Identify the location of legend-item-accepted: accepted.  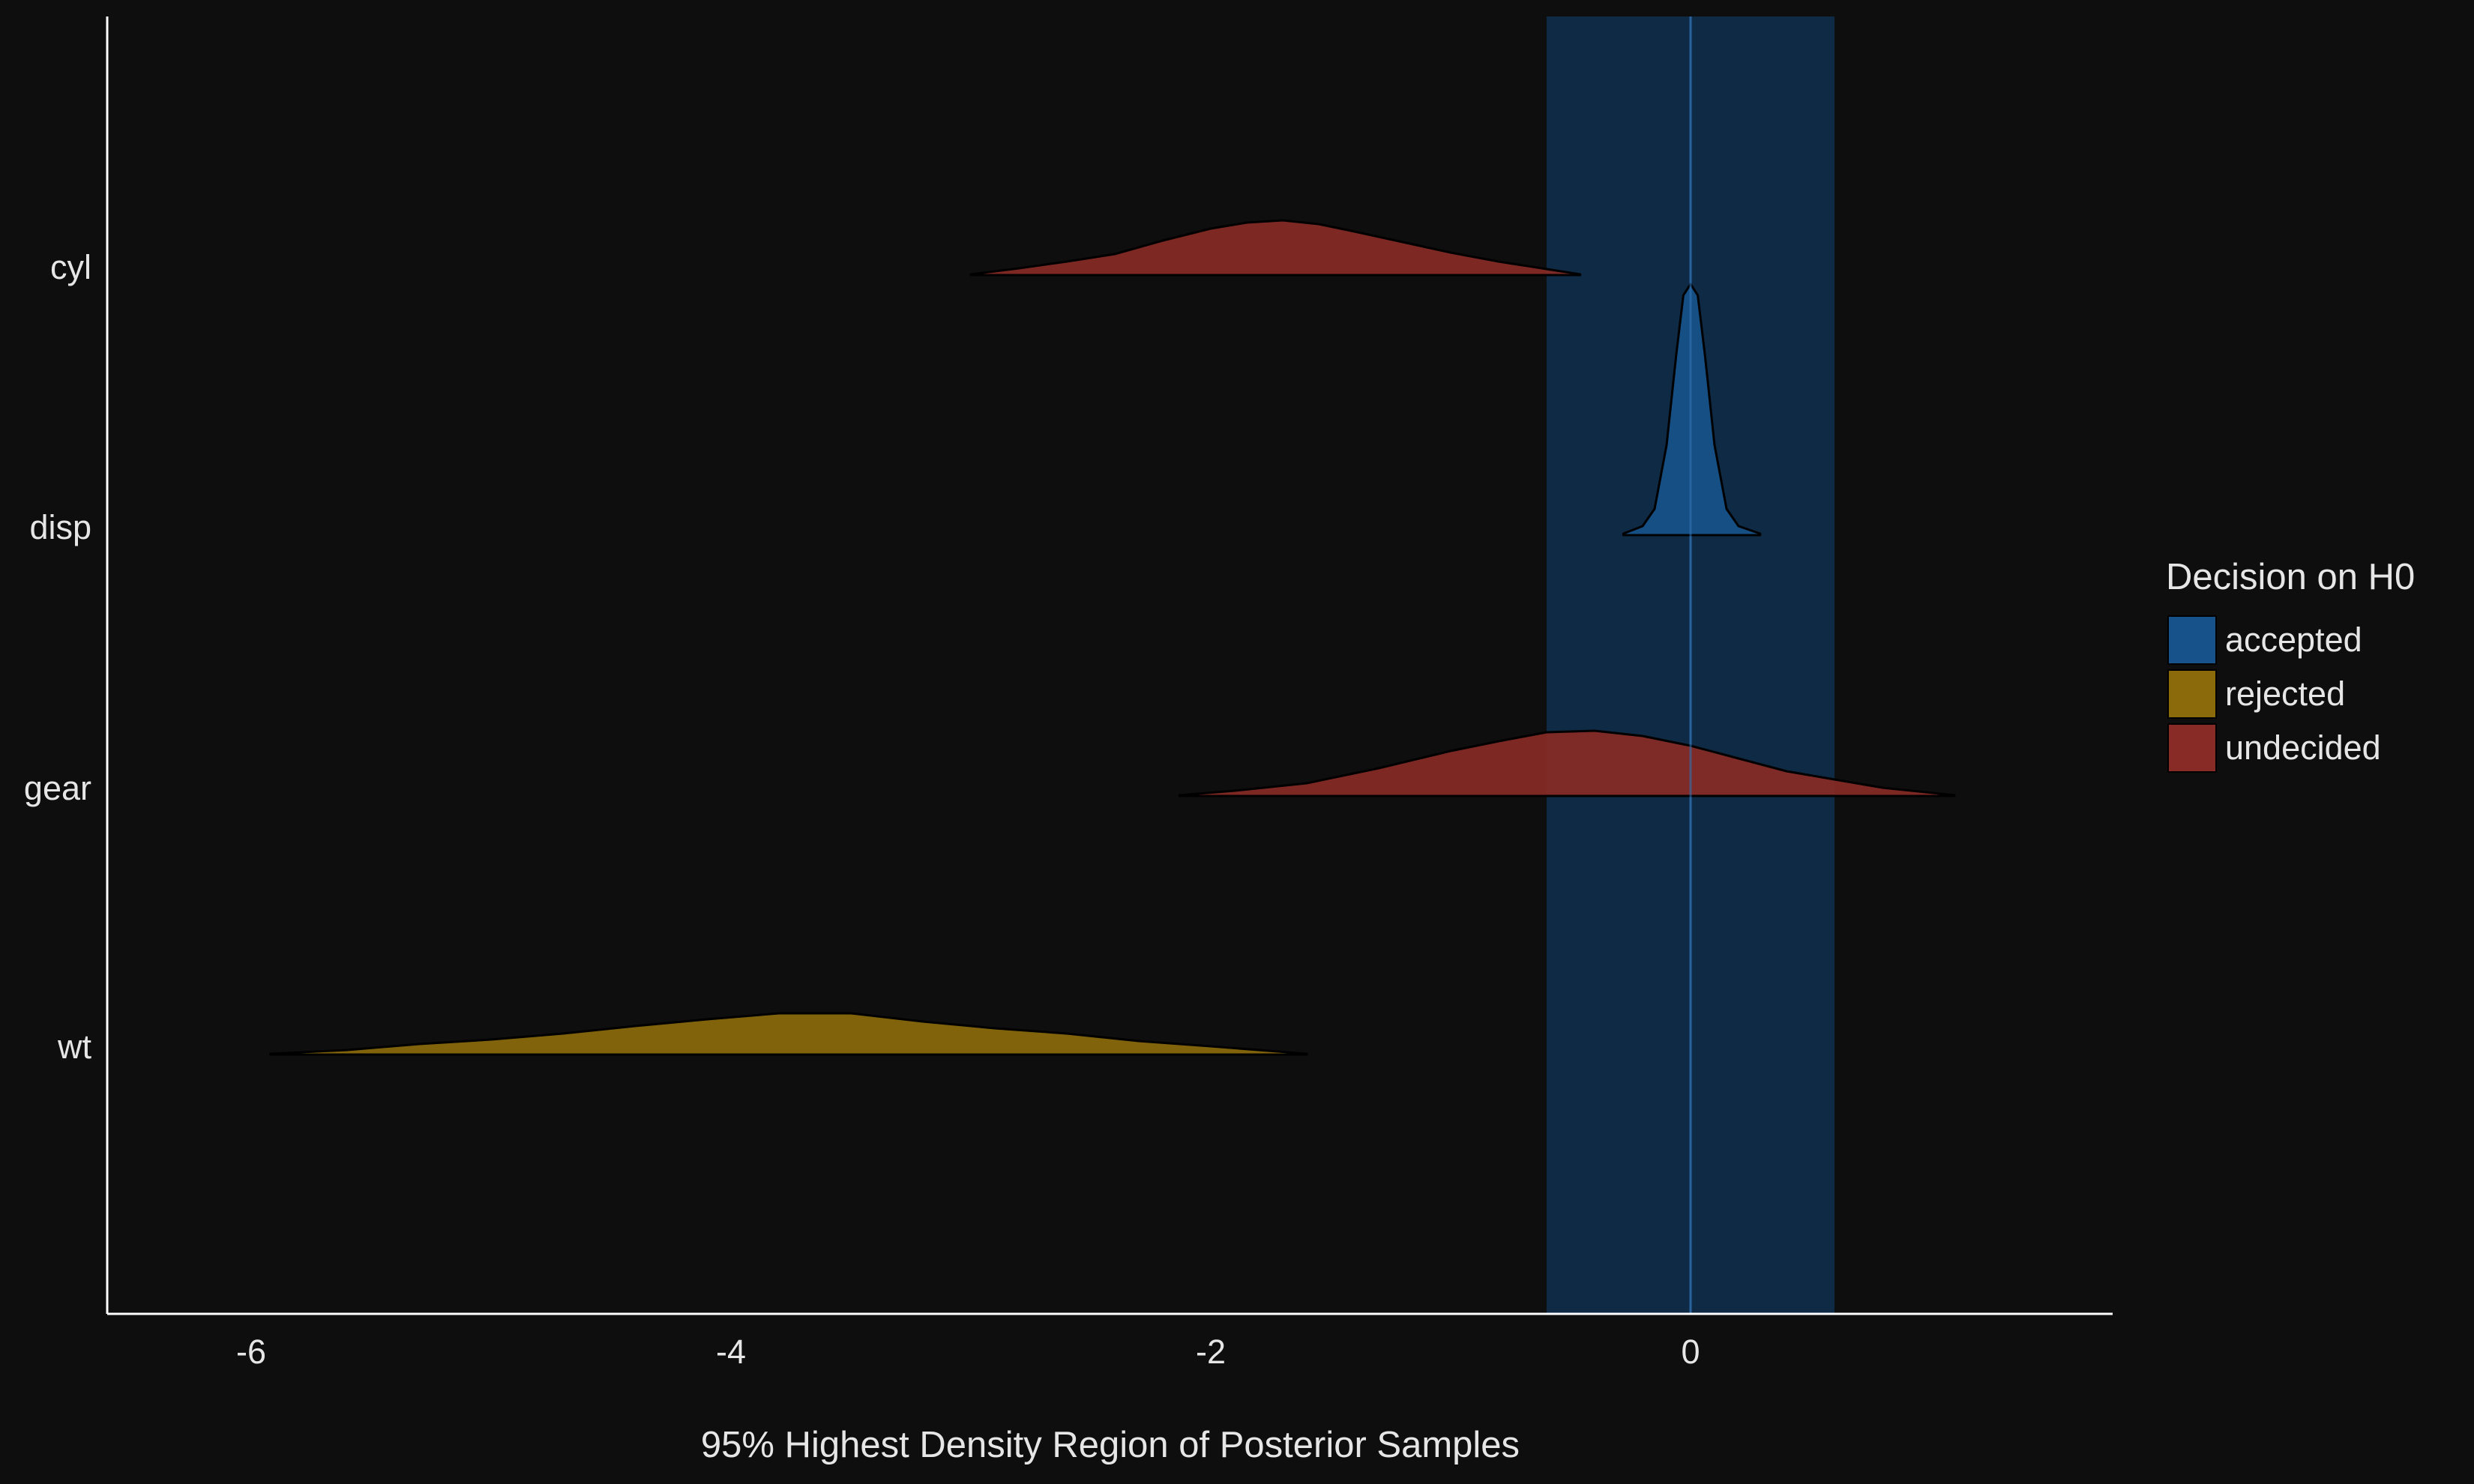
(2264, 640).